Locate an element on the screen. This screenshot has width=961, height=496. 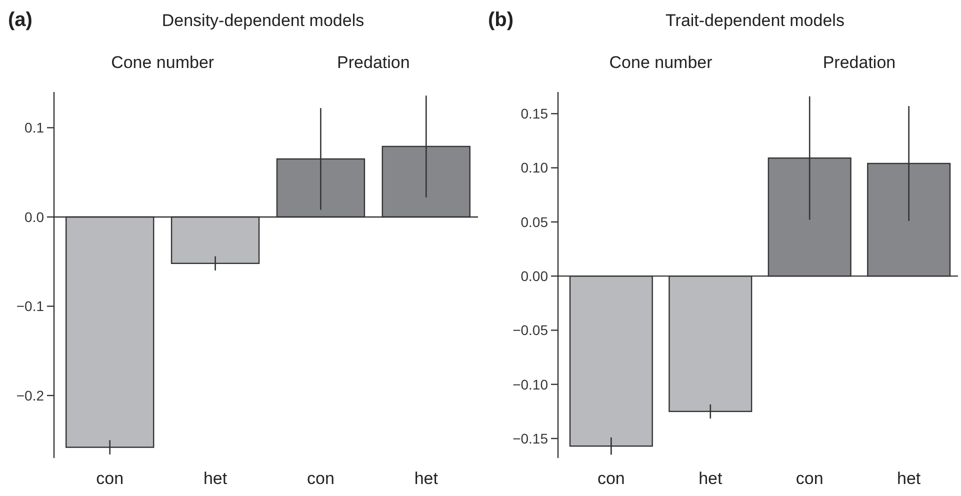
y-tick-label: 0.1 is located at coordinates (34, 128).